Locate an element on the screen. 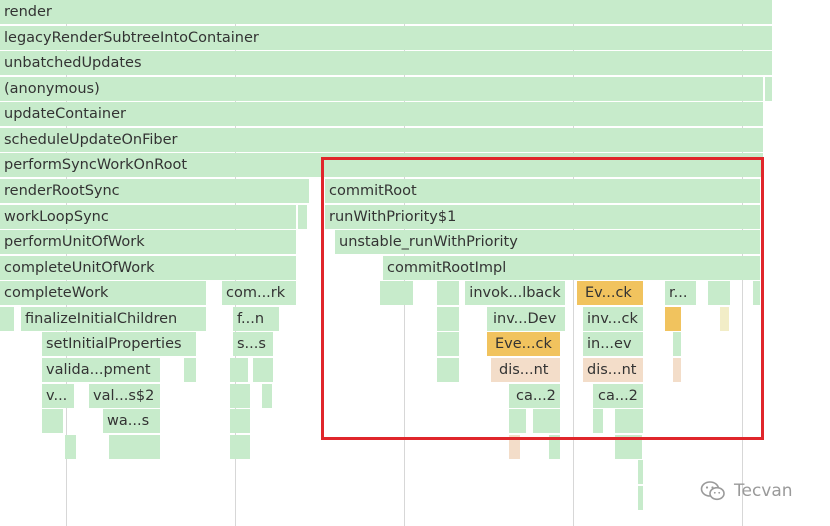 This screenshot has width=830, height=526. frame-ca-2-1: ca...2 is located at coordinates (534, 396).